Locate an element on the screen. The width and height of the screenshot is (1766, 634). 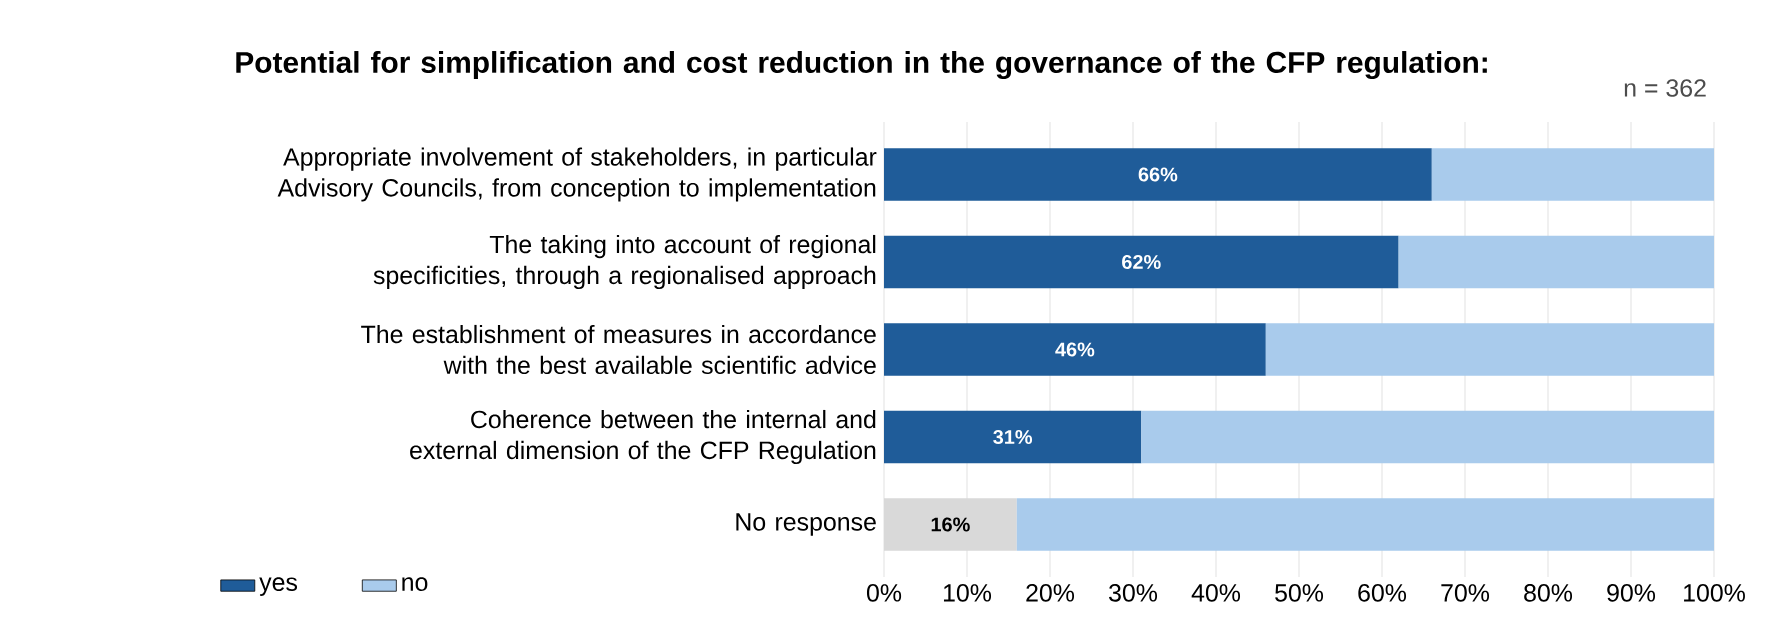
x-tick-label: 30% is located at coordinates (1133, 593).